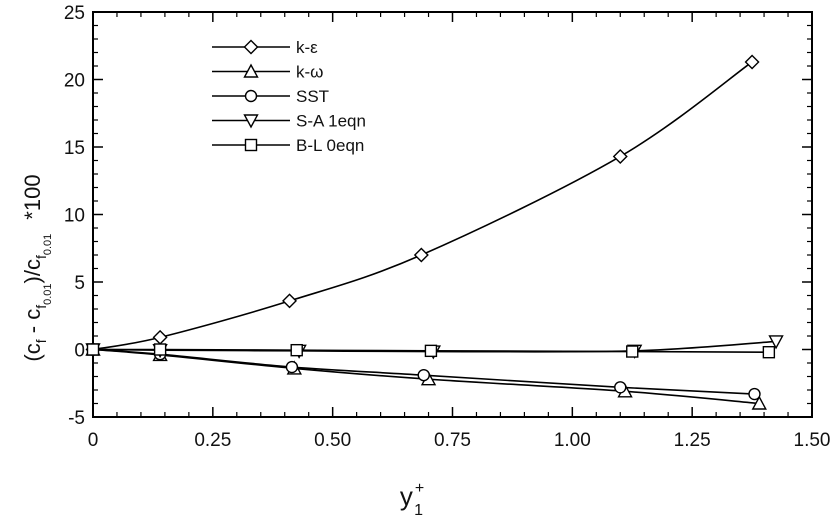 The width and height of the screenshot is (838, 519). What do you see at coordinates (76, 418) in the screenshot?
I see `y-tick-label: -5` at bounding box center [76, 418].